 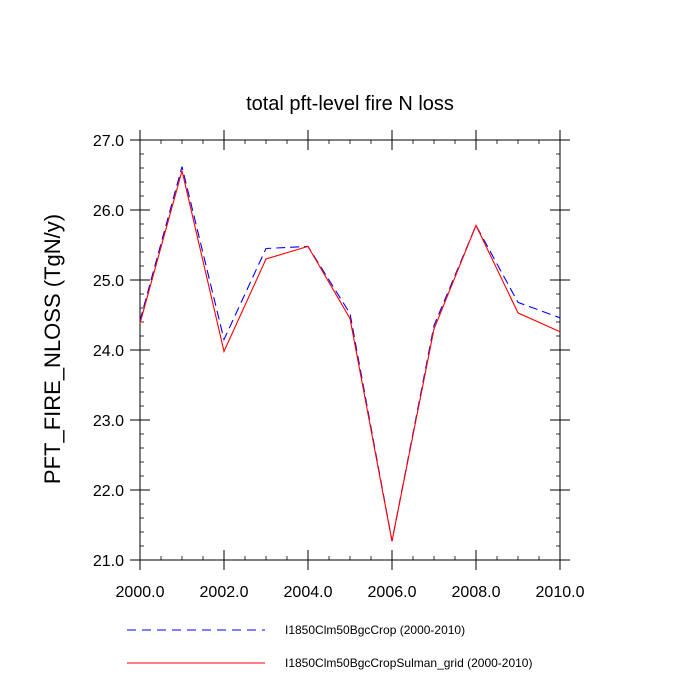 I want to click on y-tick-label: 27.0, so click(x=108, y=141).